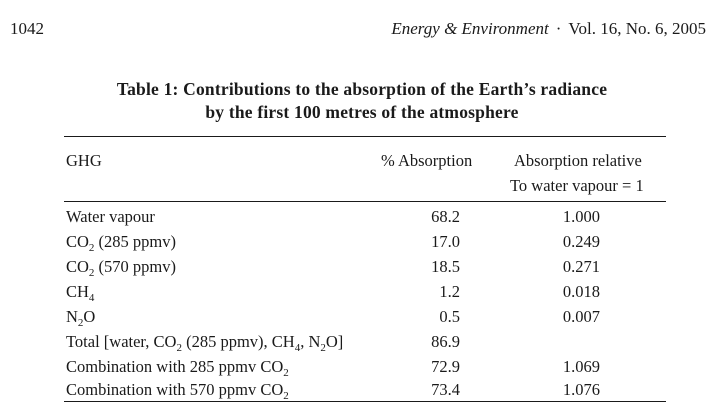 The image size is (724, 412). Describe the element at coordinates (581, 366) in the screenshot. I see `row-relative: 1.069` at that location.